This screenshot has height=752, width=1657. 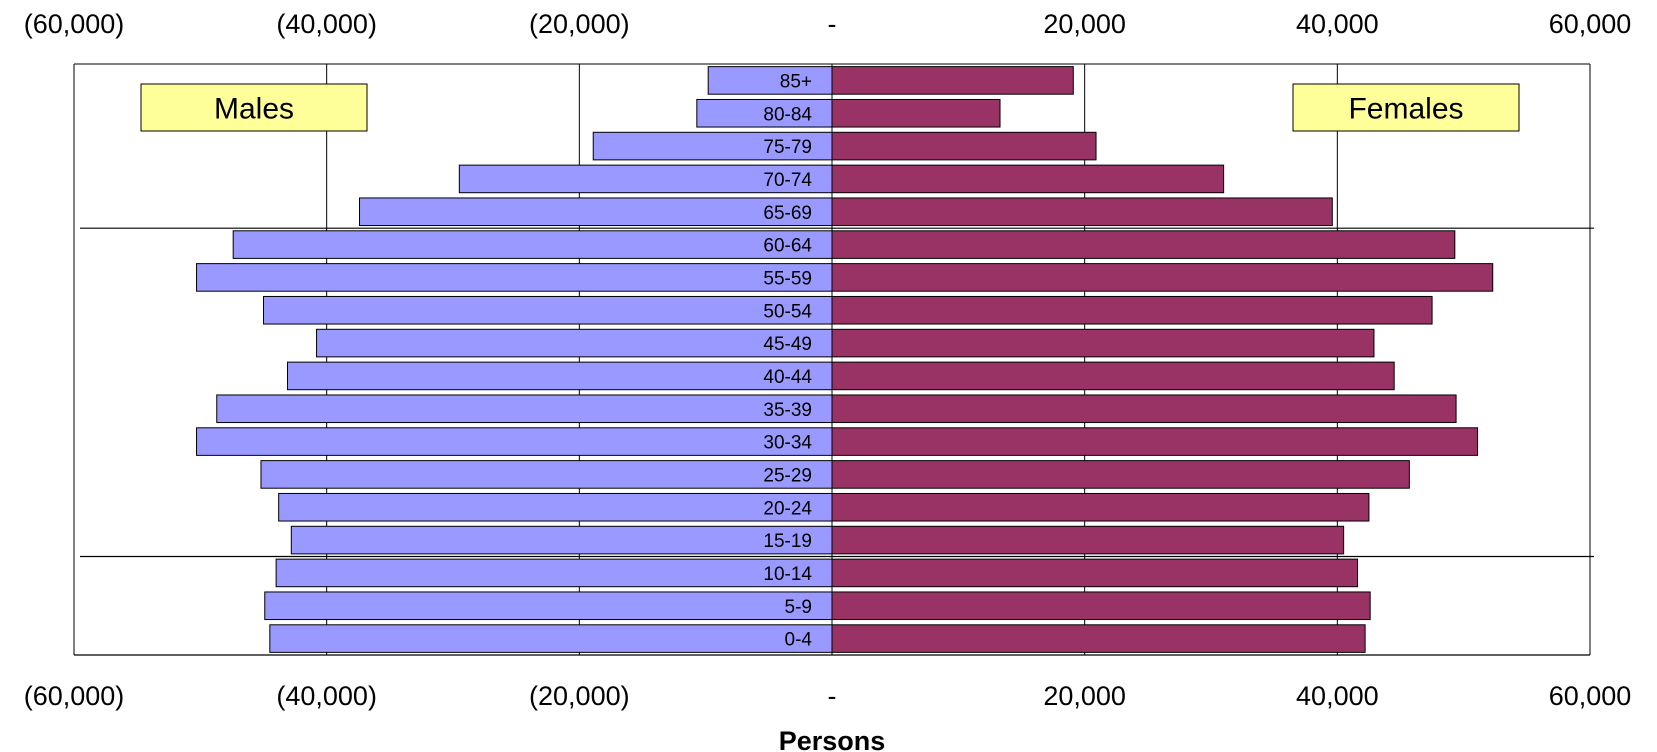 I want to click on x-tick-label-top: 40,000, so click(x=1337, y=24).